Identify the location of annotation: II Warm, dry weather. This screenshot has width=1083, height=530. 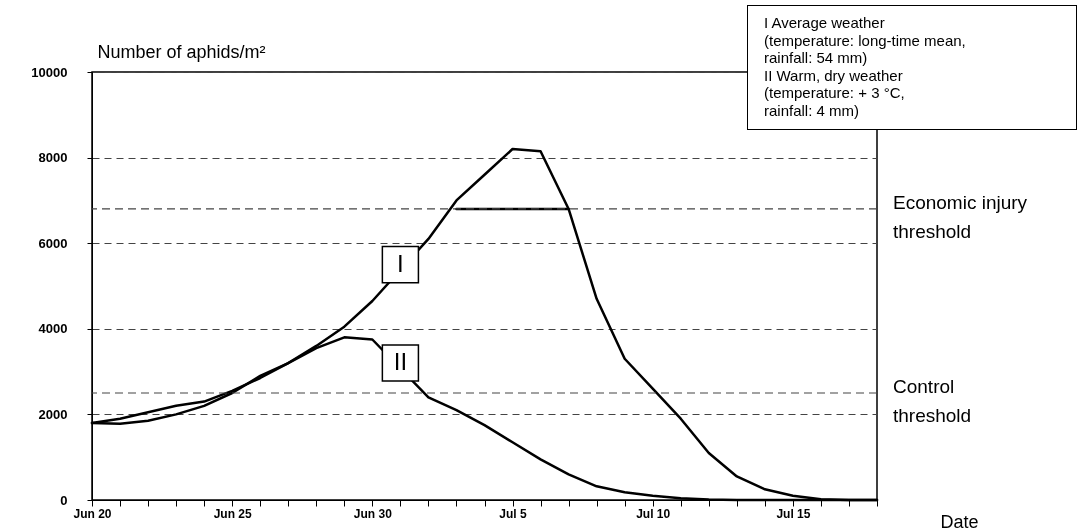
(834, 75).